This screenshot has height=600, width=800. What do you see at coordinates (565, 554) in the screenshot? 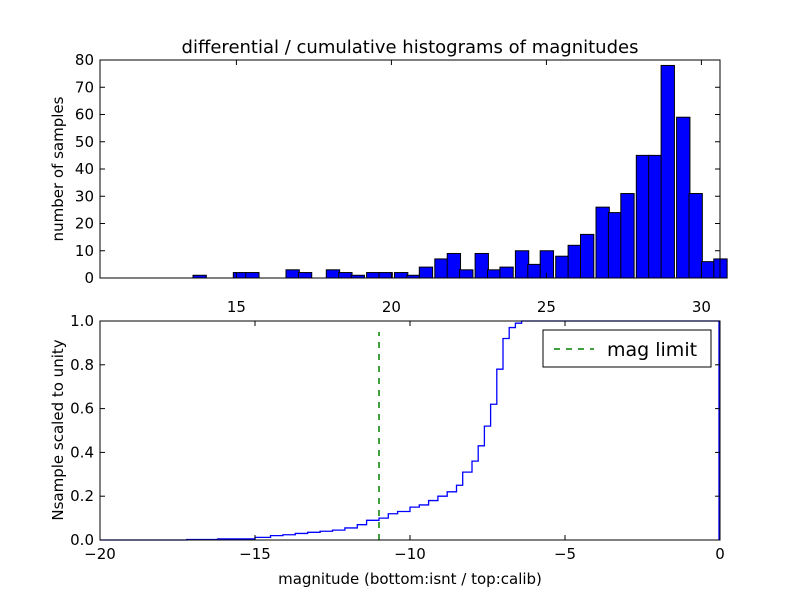
I see `x-tick-label: −5` at bounding box center [565, 554].